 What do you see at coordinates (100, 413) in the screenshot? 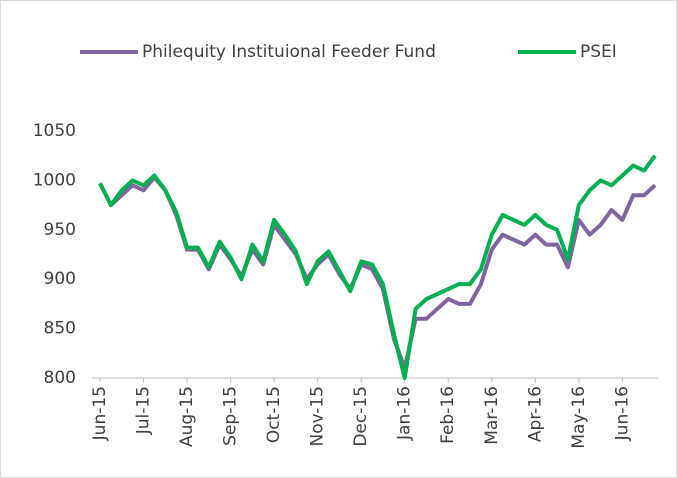
I see `x-tick-label: Jun-15` at bounding box center [100, 413].